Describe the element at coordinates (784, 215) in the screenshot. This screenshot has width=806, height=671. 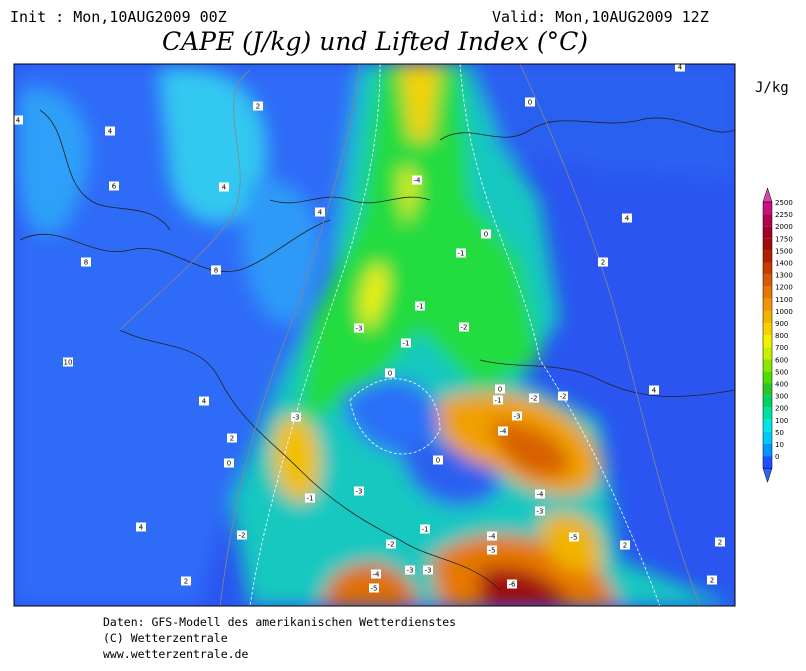
I see `colorbar-label: 2250` at that location.